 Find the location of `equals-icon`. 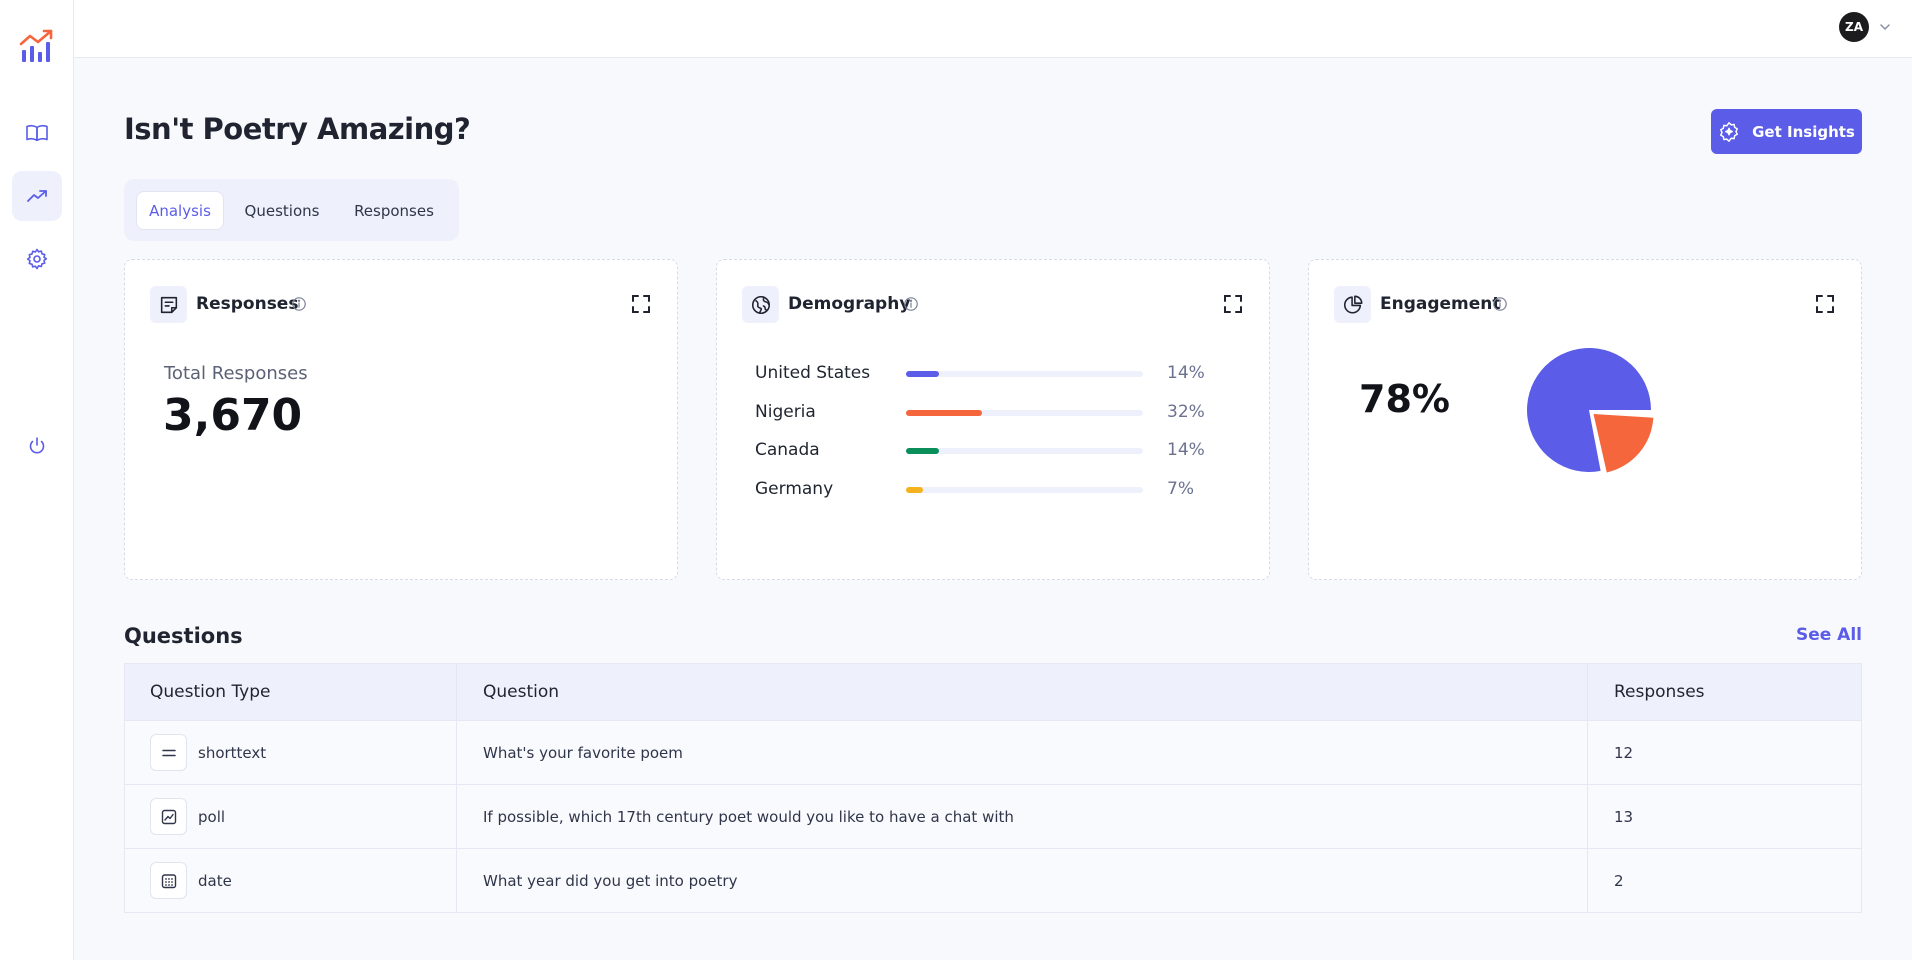

equals-icon is located at coordinates (168, 752).